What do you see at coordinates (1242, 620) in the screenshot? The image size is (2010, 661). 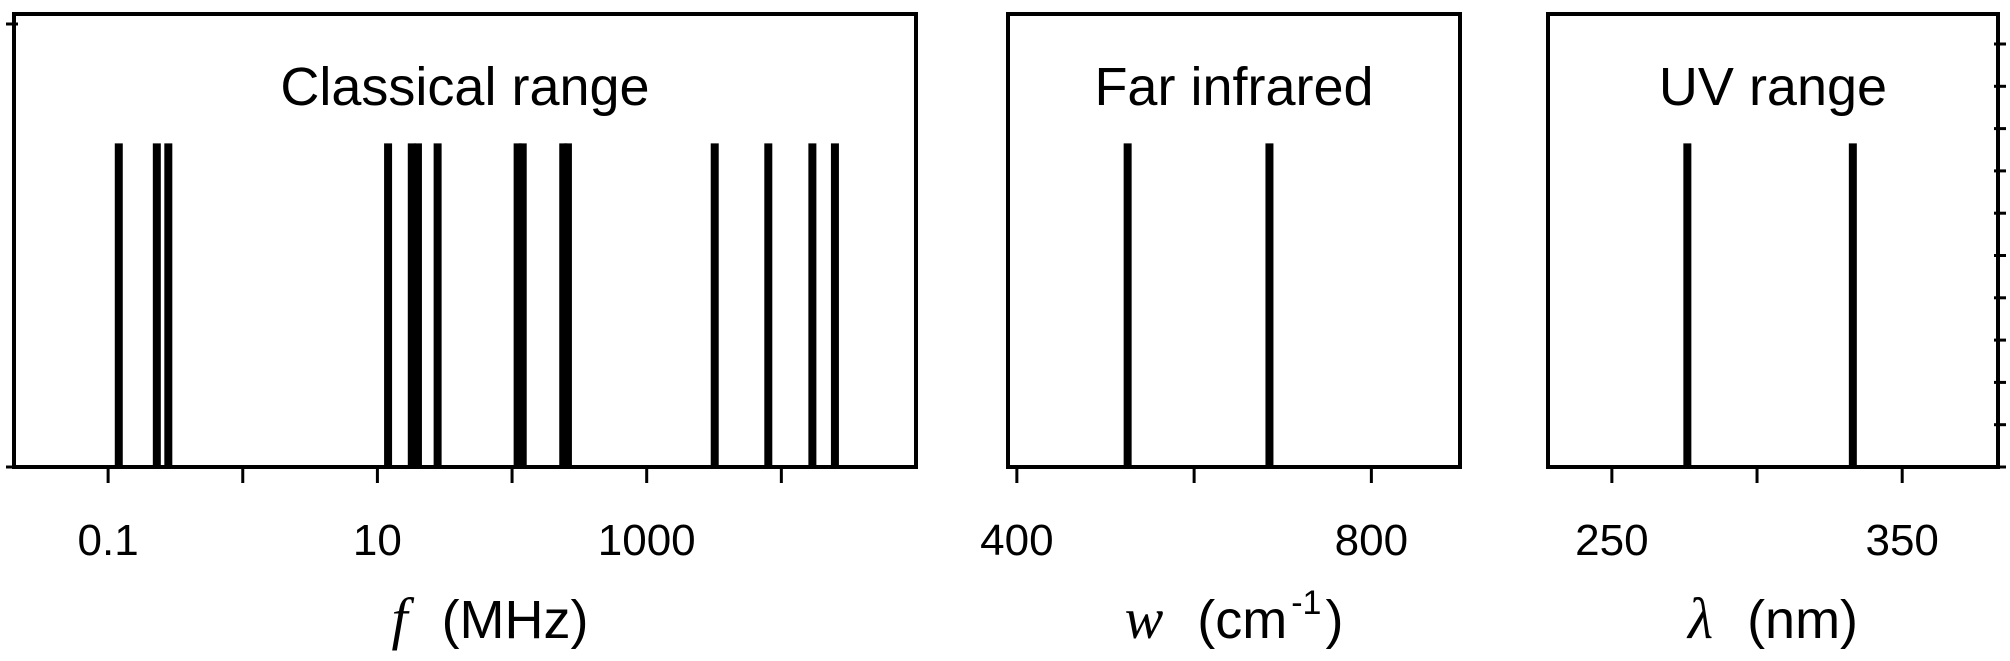 I see `x-axis-unit: (cm` at bounding box center [1242, 620].